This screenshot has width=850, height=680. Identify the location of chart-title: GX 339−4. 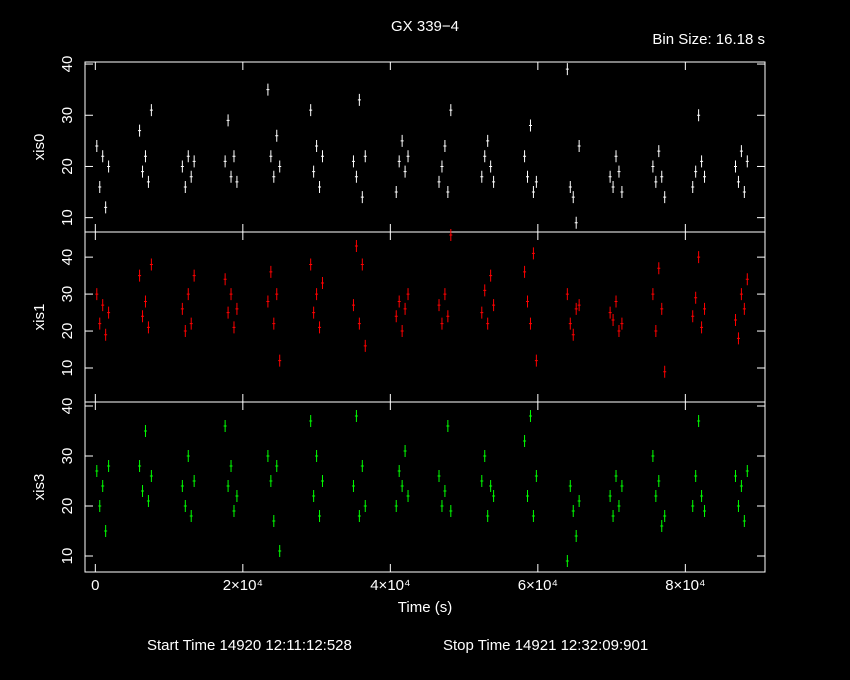
(425, 26).